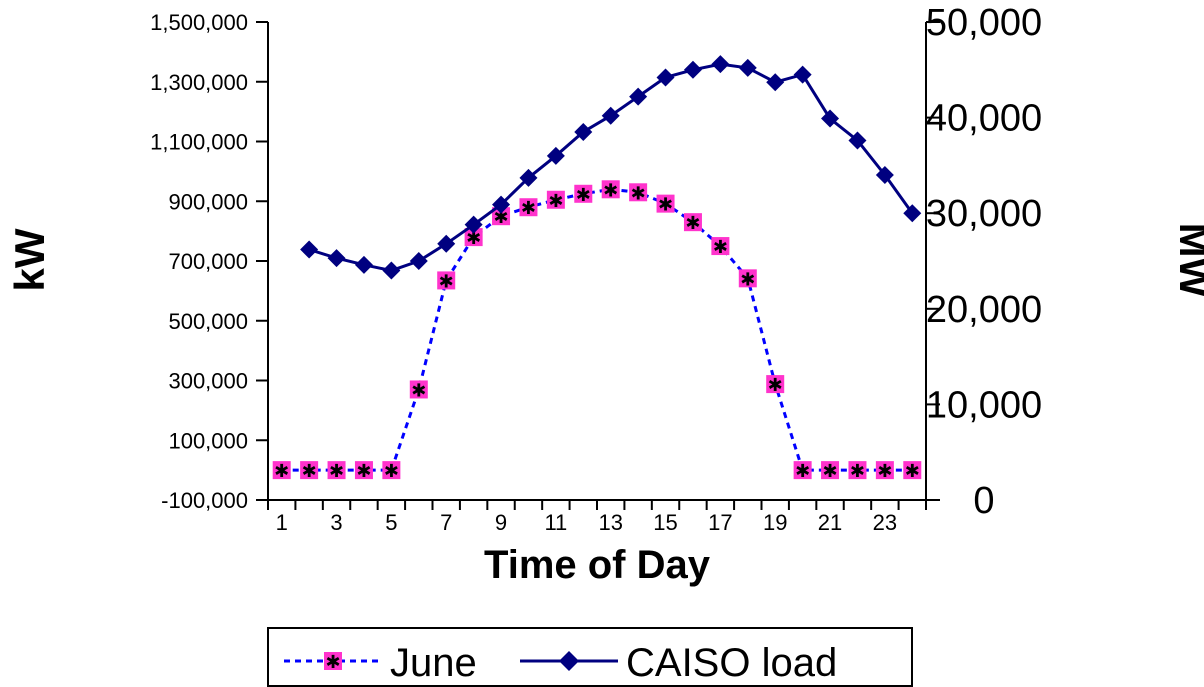  Describe the element at coordinates (208, 261) in the screenshot. I see `y-left-tick-label: 700,000` at that location.